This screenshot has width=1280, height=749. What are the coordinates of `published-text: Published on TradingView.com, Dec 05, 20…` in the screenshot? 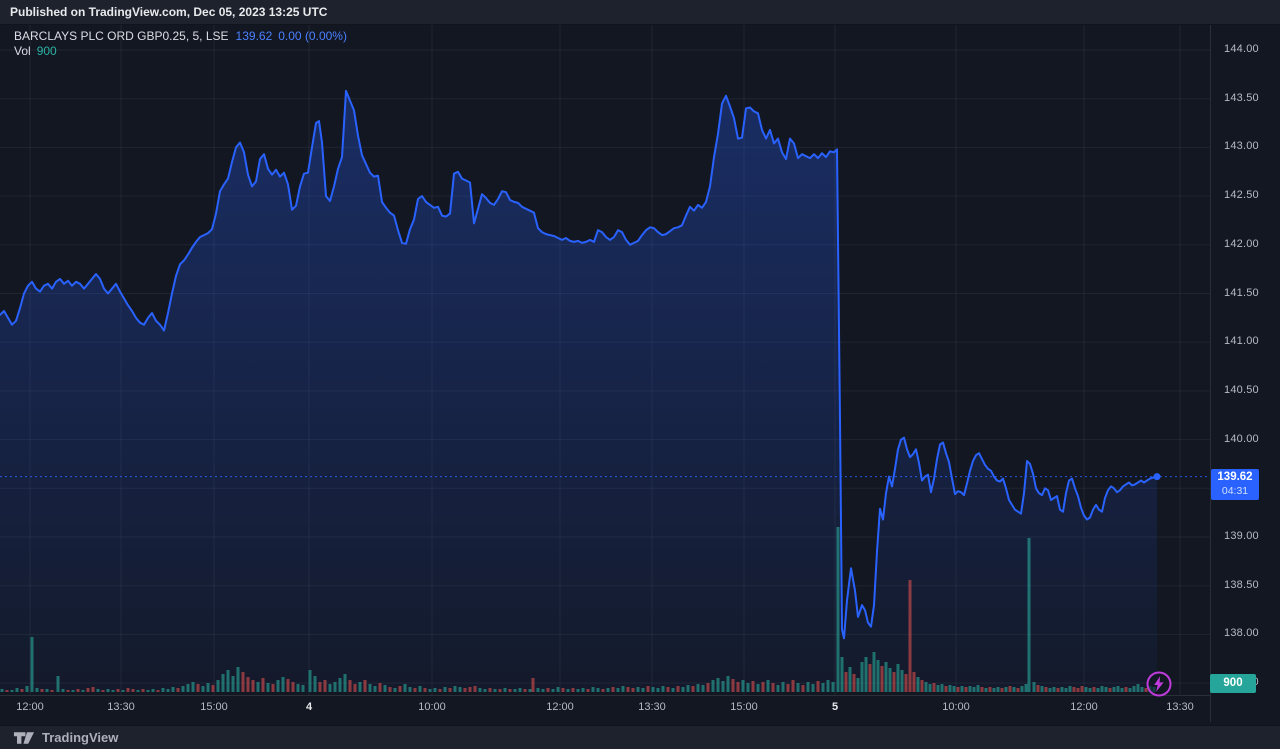 It's located at (169, 12).